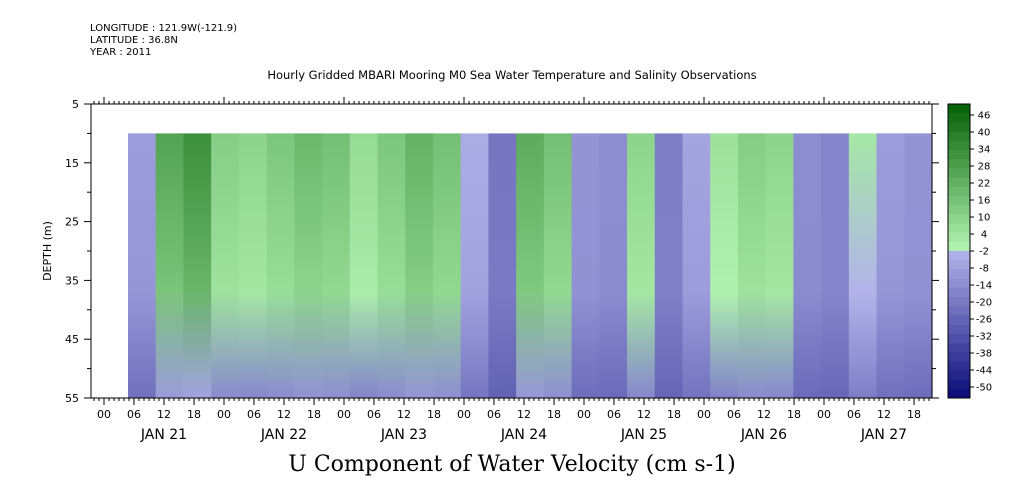  I want to click on day-label: JAN 25, so click(643, 435).